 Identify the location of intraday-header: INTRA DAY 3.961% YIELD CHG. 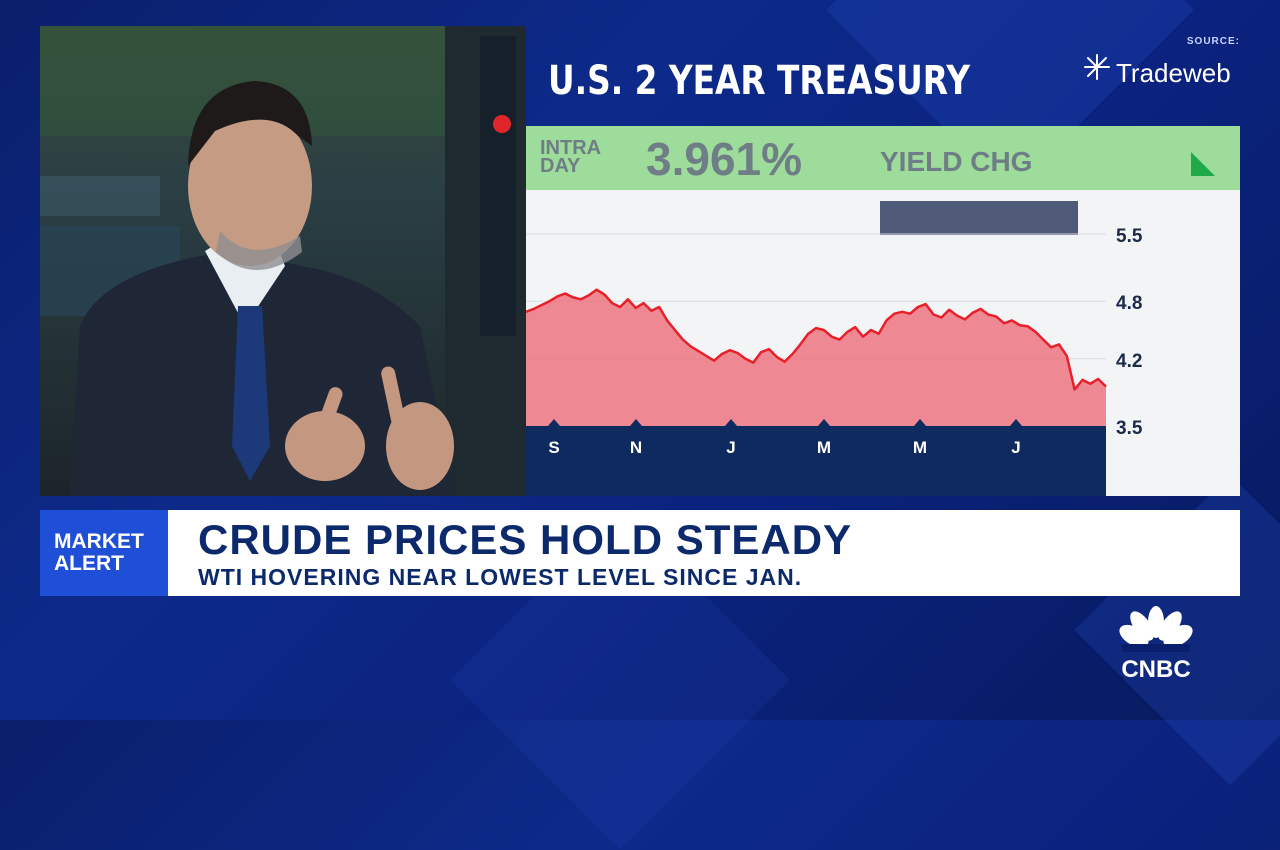
(883, 158).